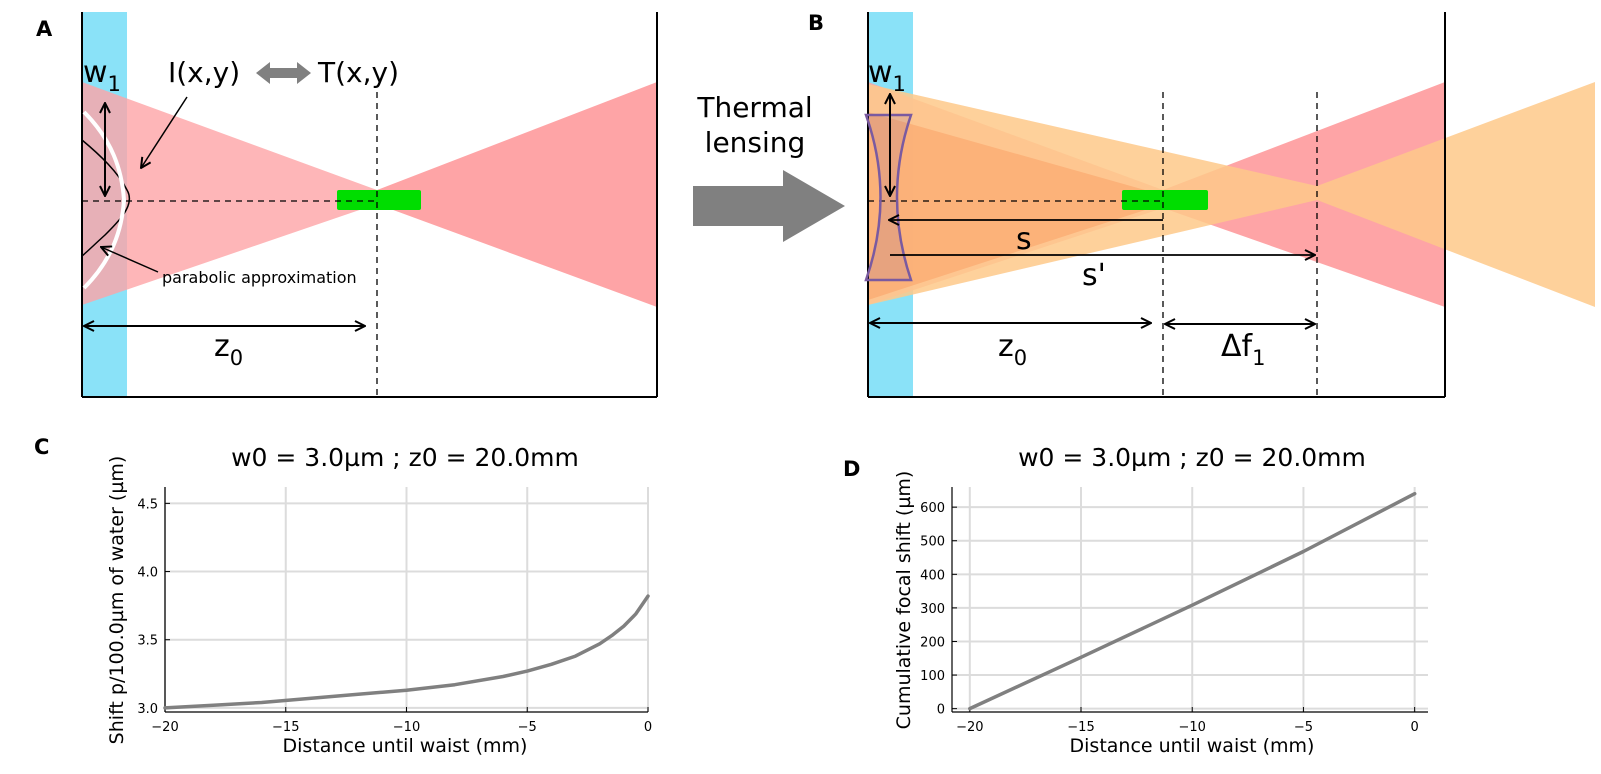  I want to click on y-tick-label: 4.0, so click(147, 573).